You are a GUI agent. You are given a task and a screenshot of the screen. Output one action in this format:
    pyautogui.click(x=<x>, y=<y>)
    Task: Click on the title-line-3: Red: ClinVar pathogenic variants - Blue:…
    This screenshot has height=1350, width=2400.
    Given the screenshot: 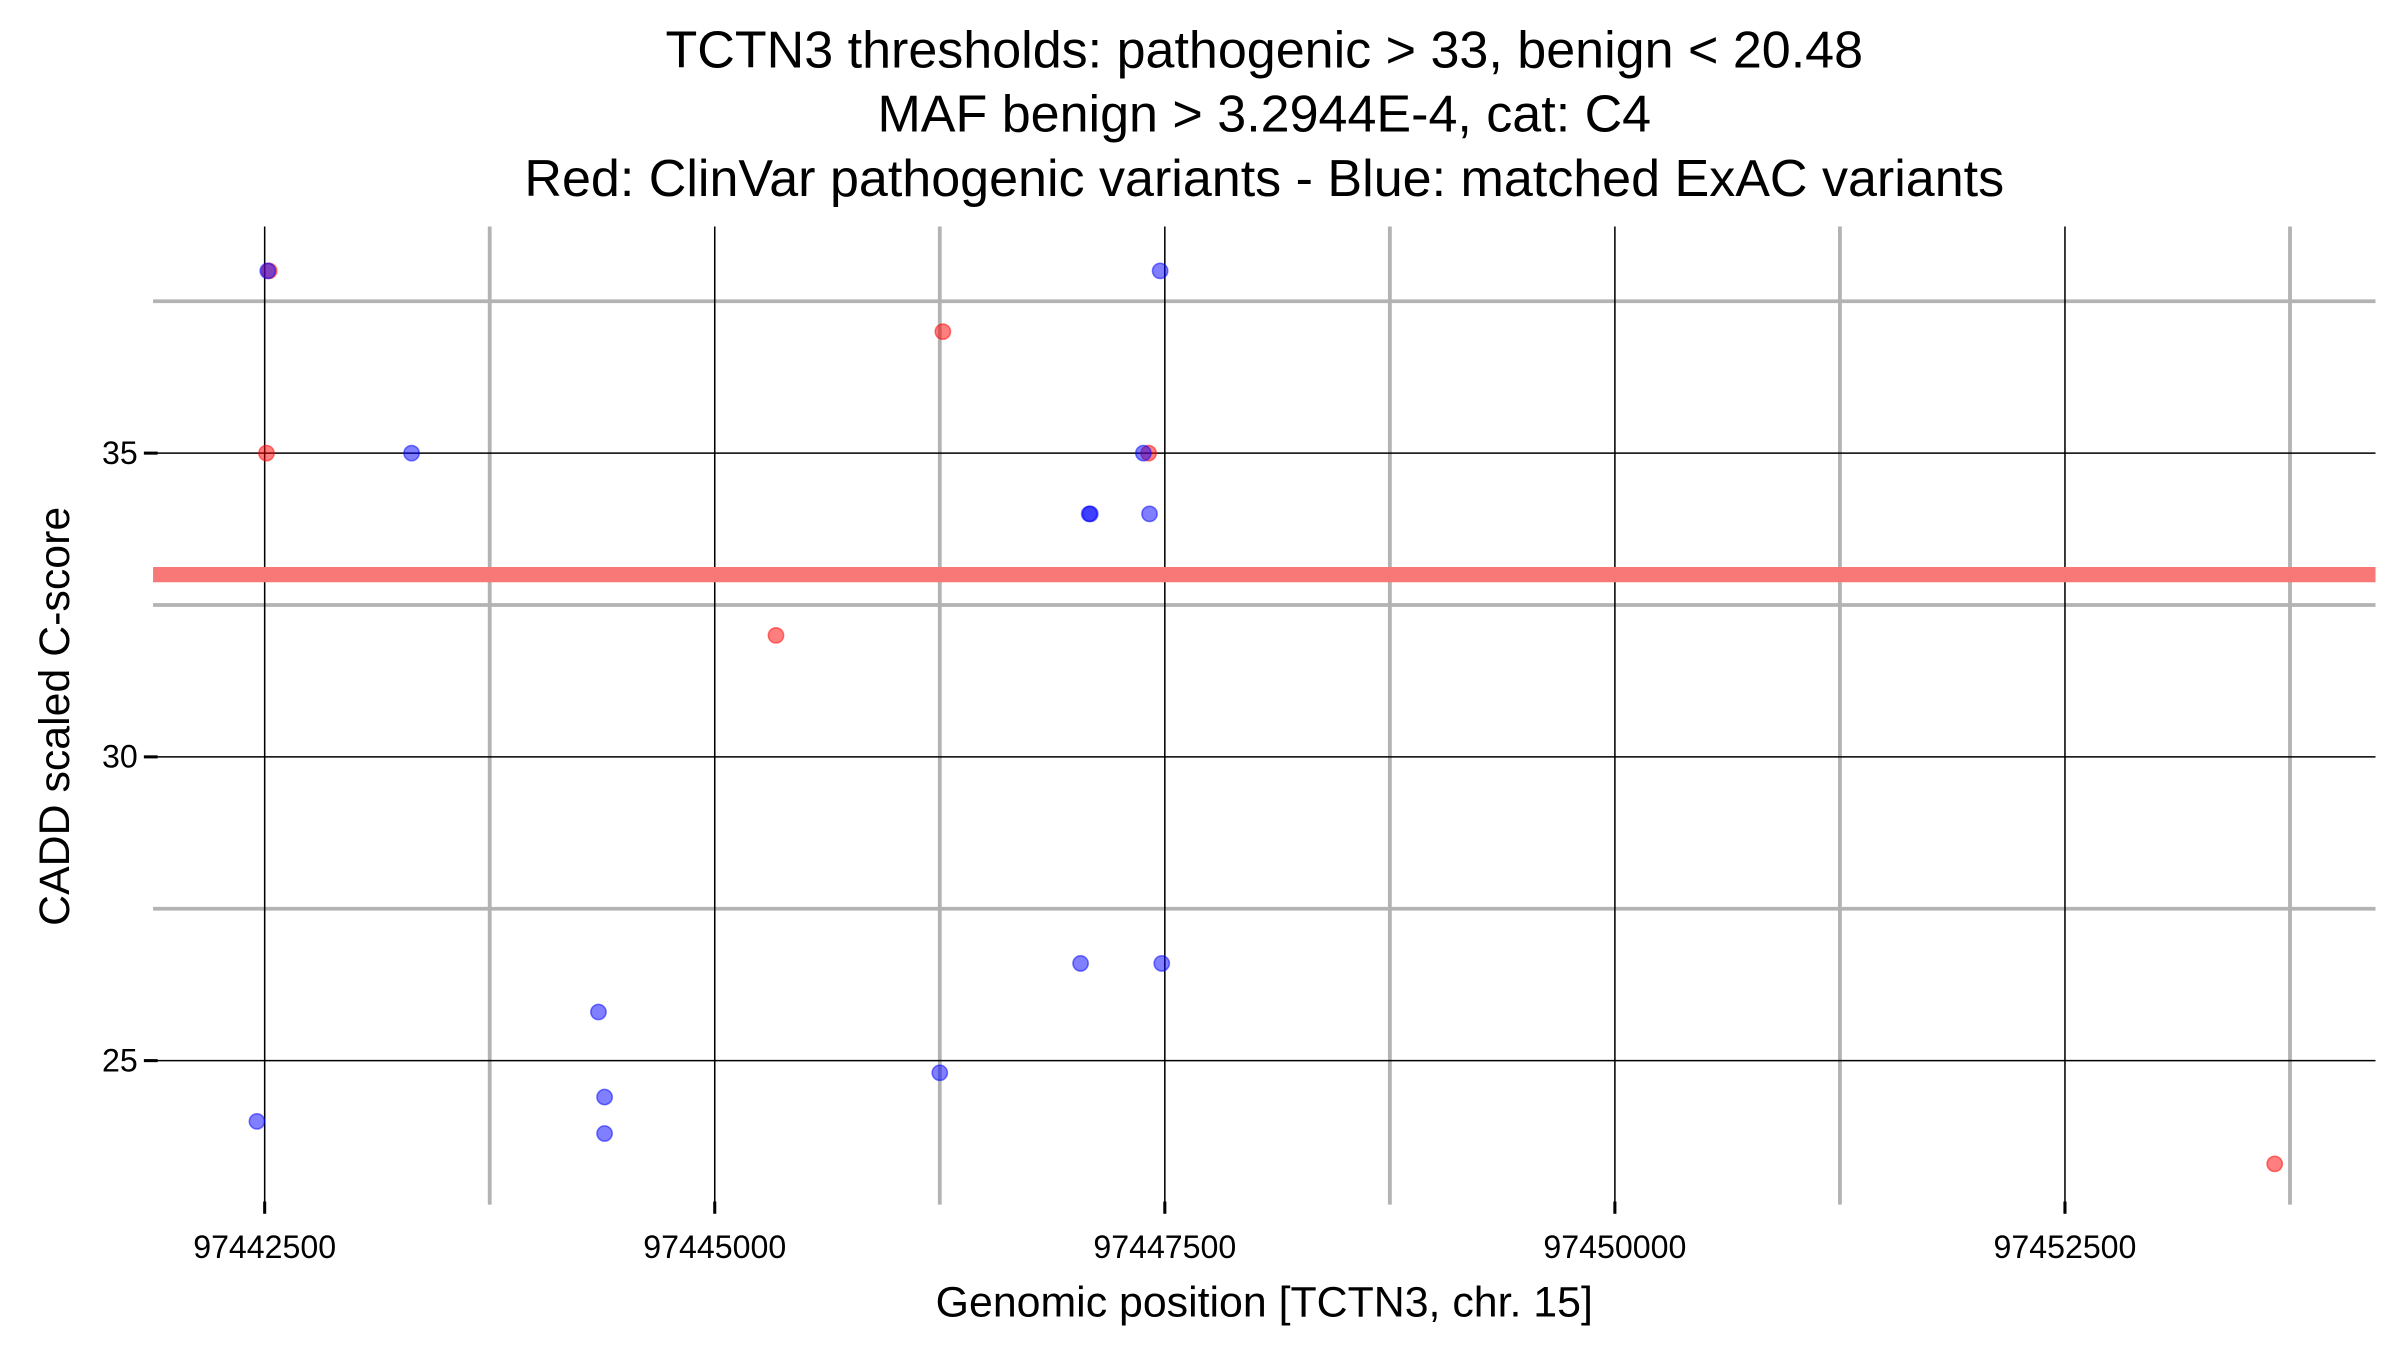 What is the action you would take?
    pyautogui.click(x=1264, y=179)
    